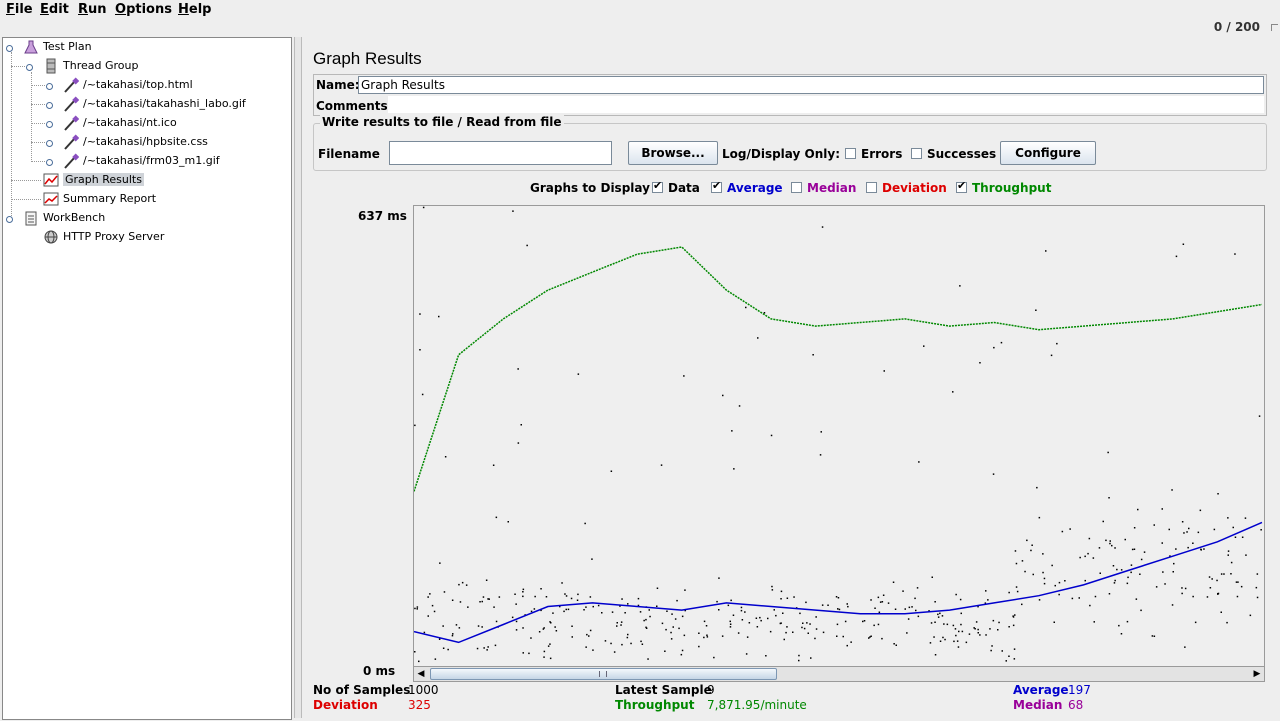 The height and width of the screenshot is (721, 1280). What do you see at coordinates (1048, 153) in the screenshot?
I see `configure-button: Configure` at bounding box center [1048, 153].